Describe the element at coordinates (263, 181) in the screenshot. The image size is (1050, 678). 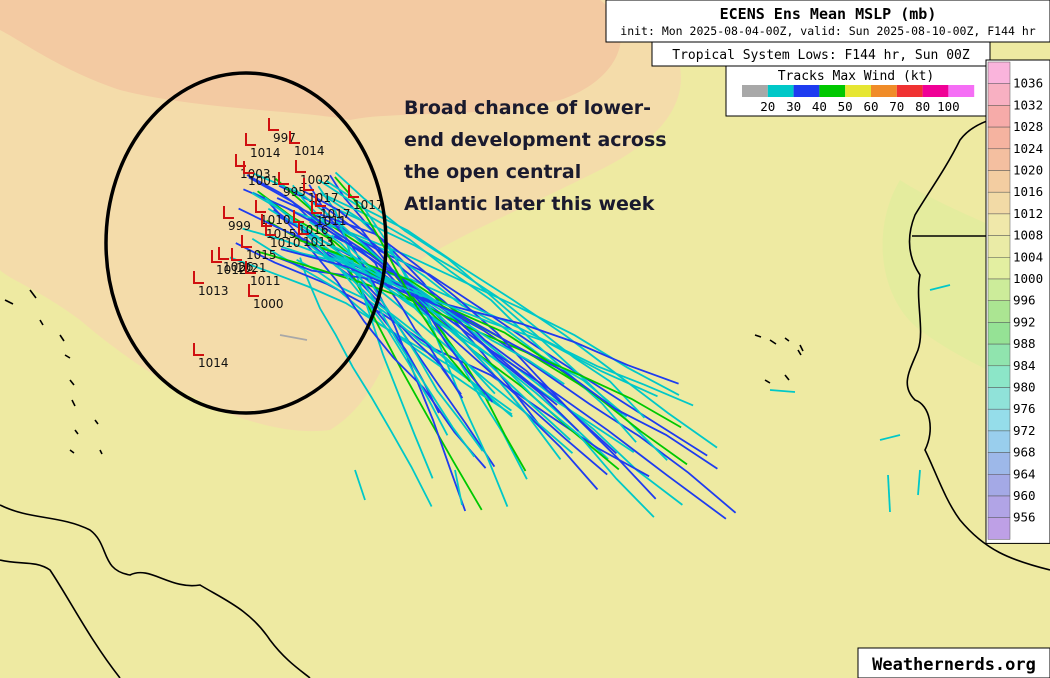
I see `low-pressure-label: 1001` at that location.